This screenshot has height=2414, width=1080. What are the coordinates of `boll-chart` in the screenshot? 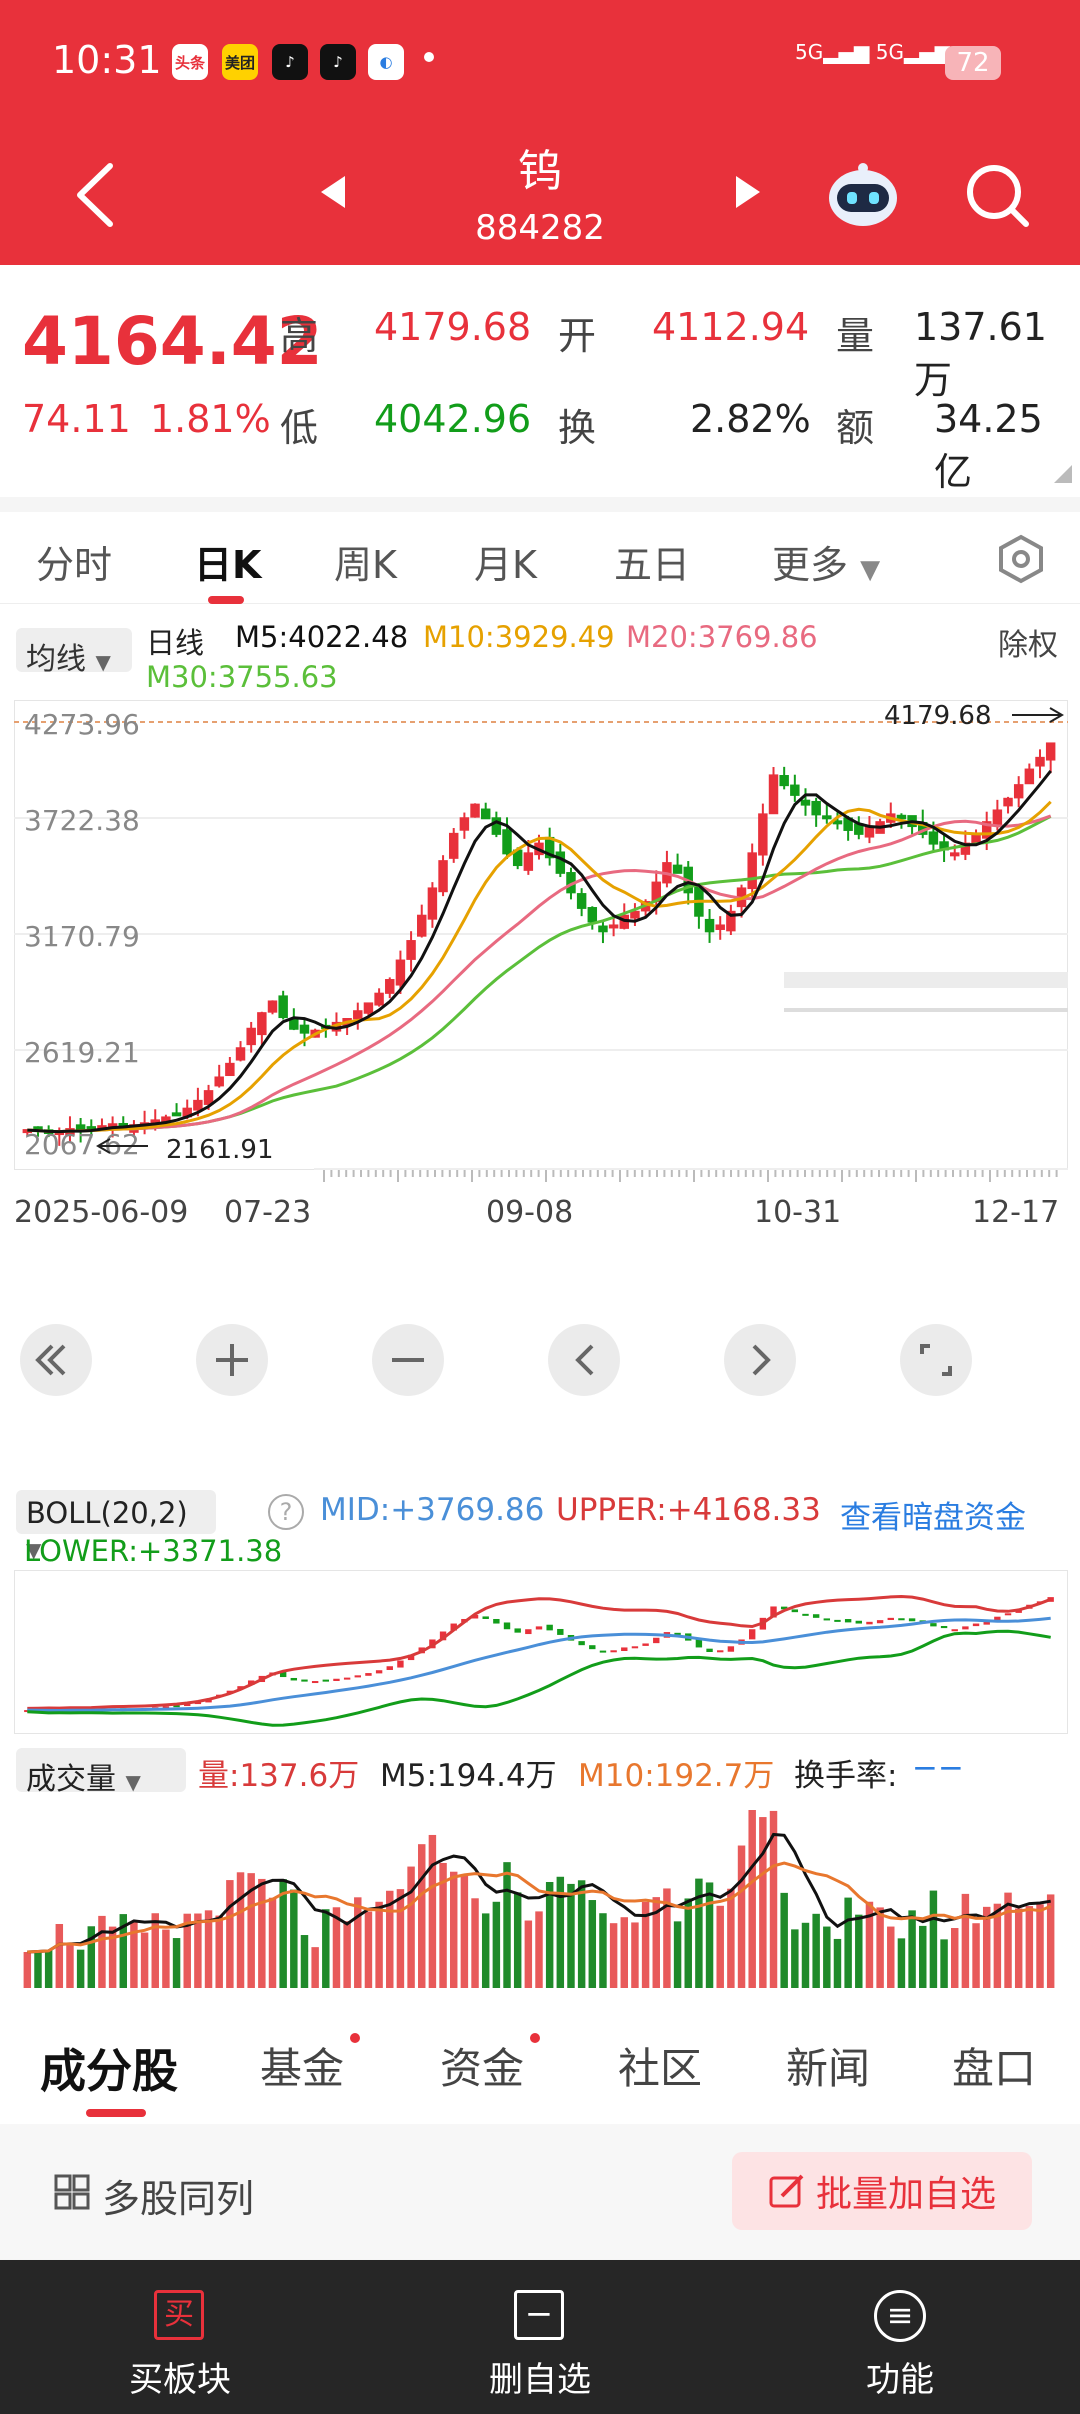 It's located at (541, 1652).